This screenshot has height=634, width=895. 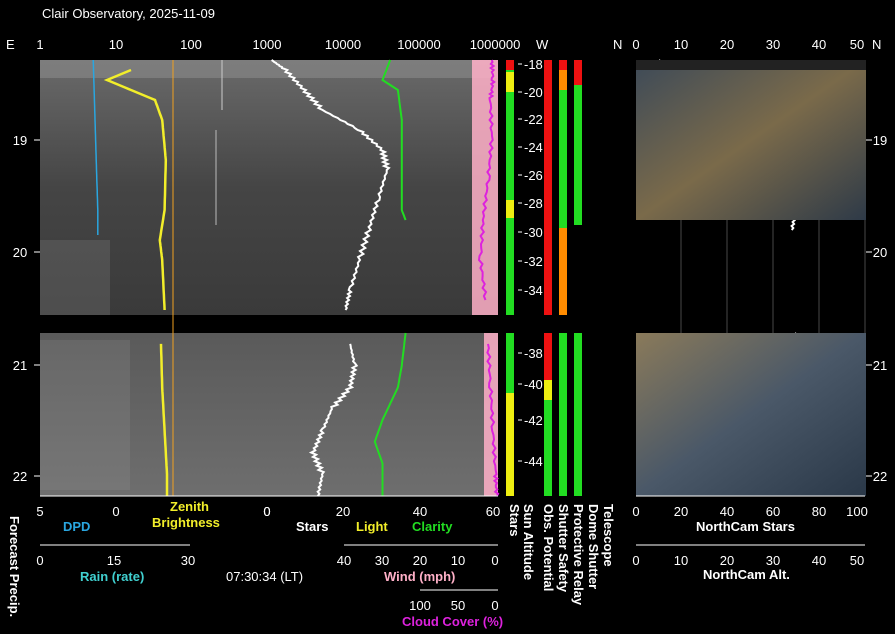 I want to click on chart-title: Clair Observatory, 2025-11-09, so click(x=128, y=13).